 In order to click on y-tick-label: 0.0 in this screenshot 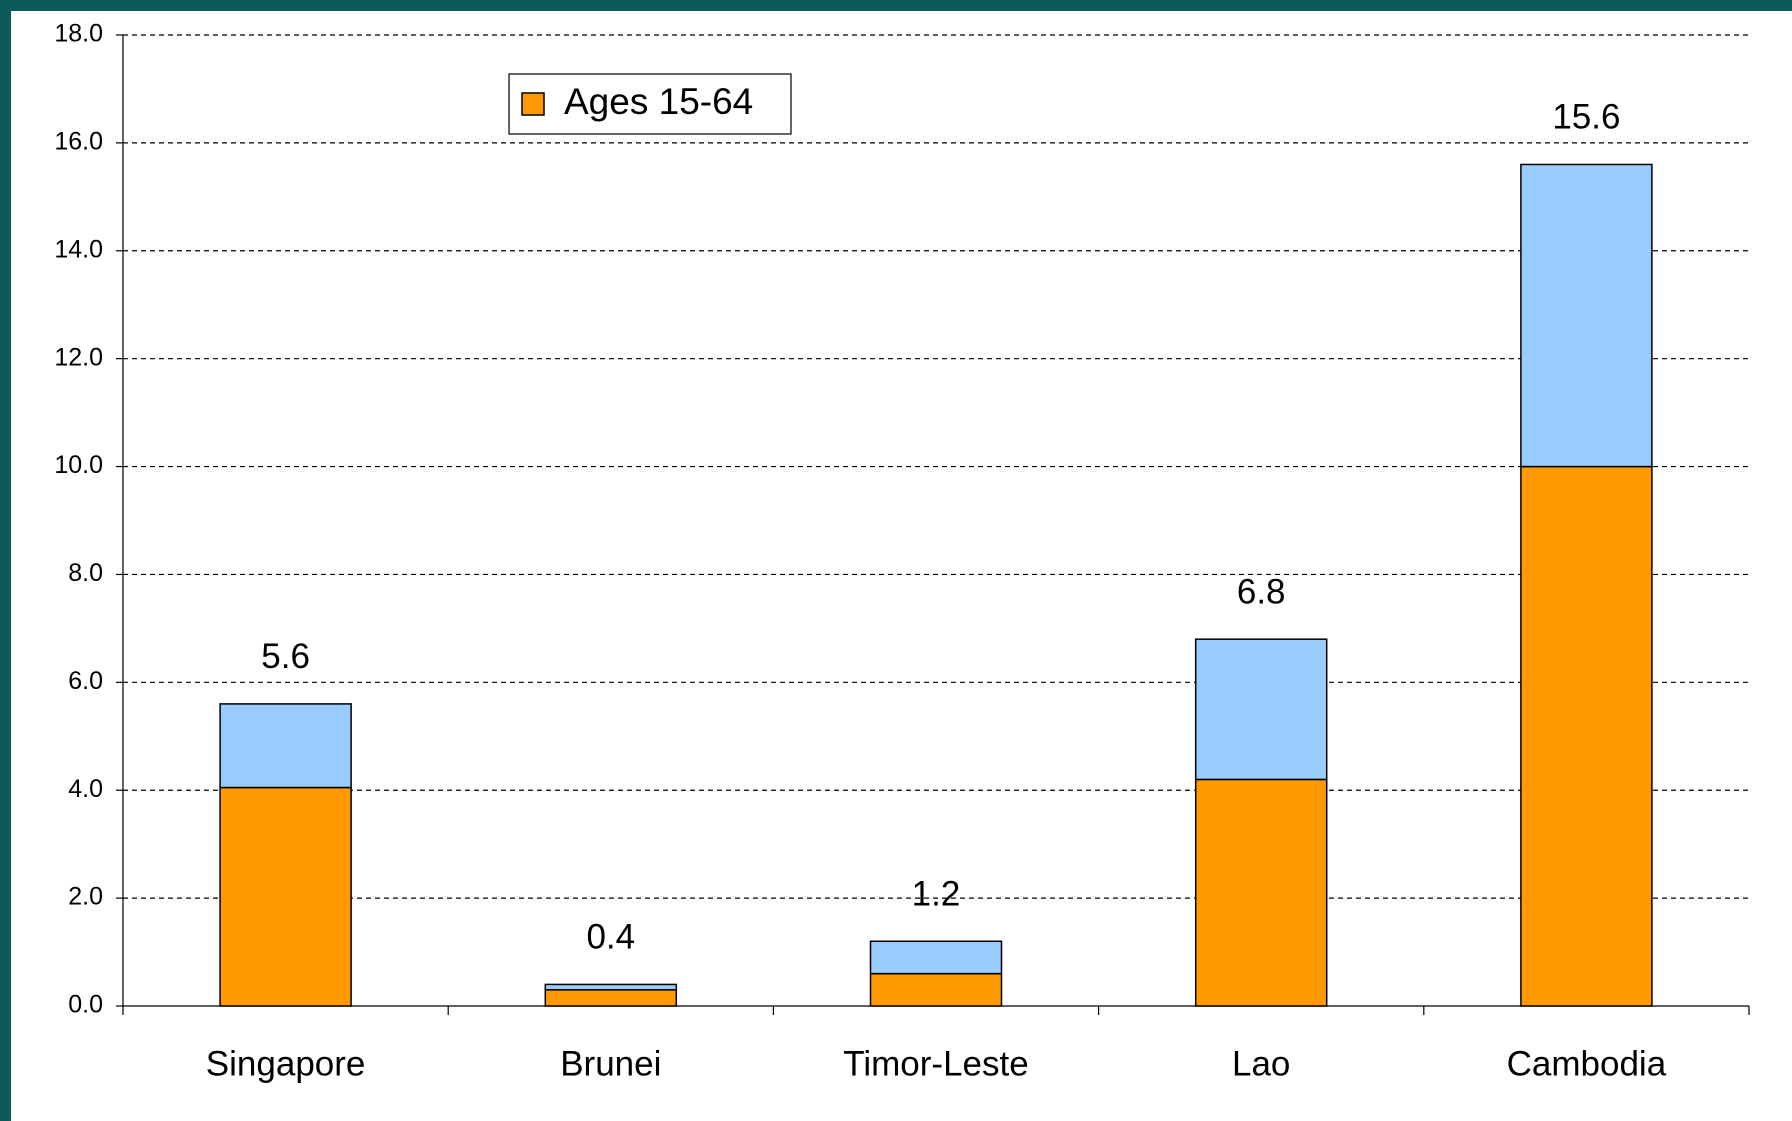, I will do `click(85, 1005)`.